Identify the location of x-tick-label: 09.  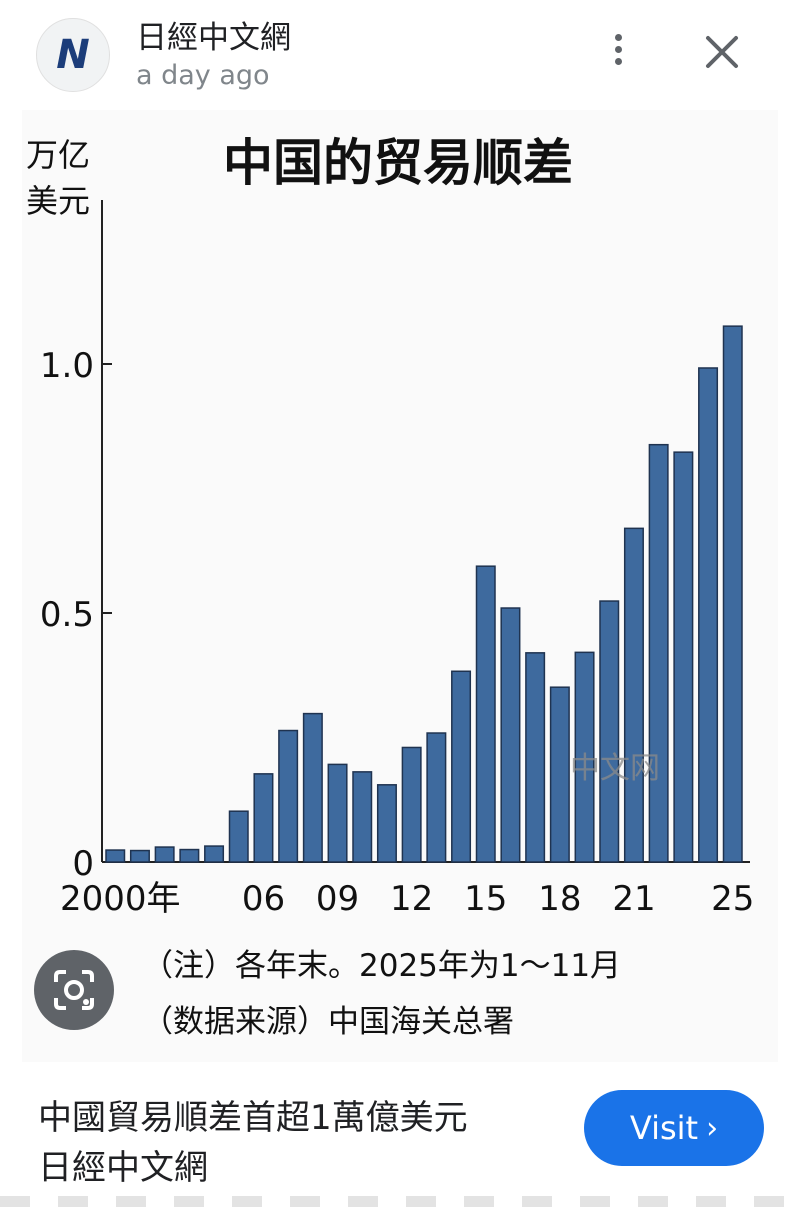
(337, 899).